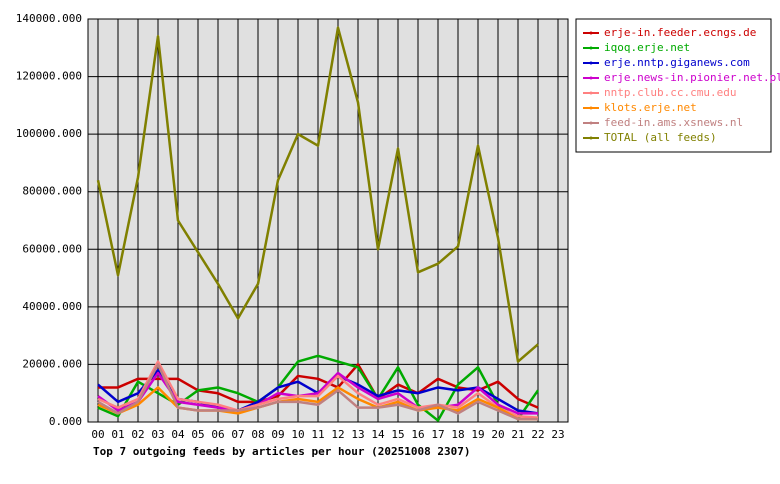 This screenshot has height=484, width=780. I want to click on x-tick-label: 07, so click(237, 434).